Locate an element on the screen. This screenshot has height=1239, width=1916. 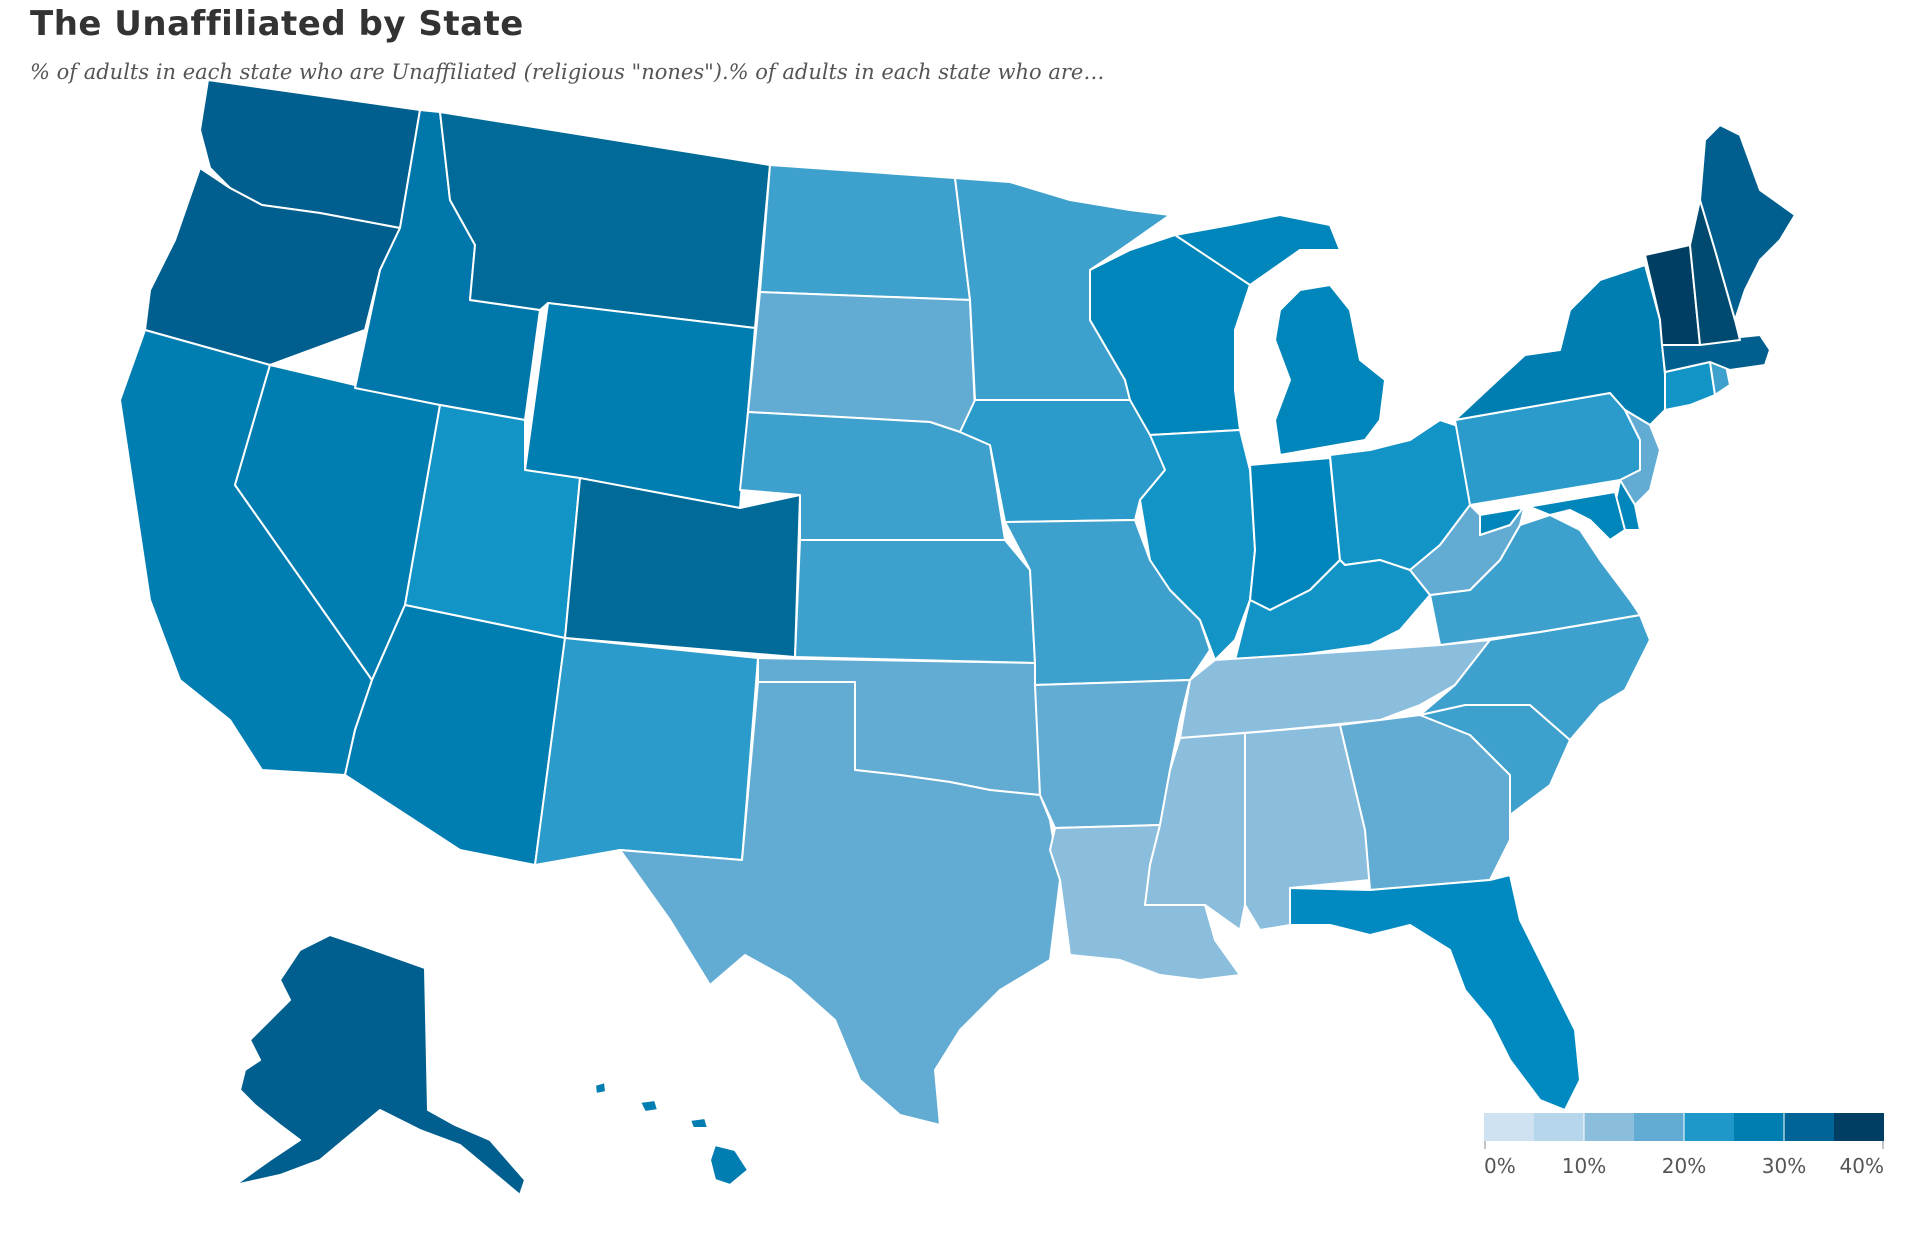
state-vermont is located at coordinates (1672, 295).